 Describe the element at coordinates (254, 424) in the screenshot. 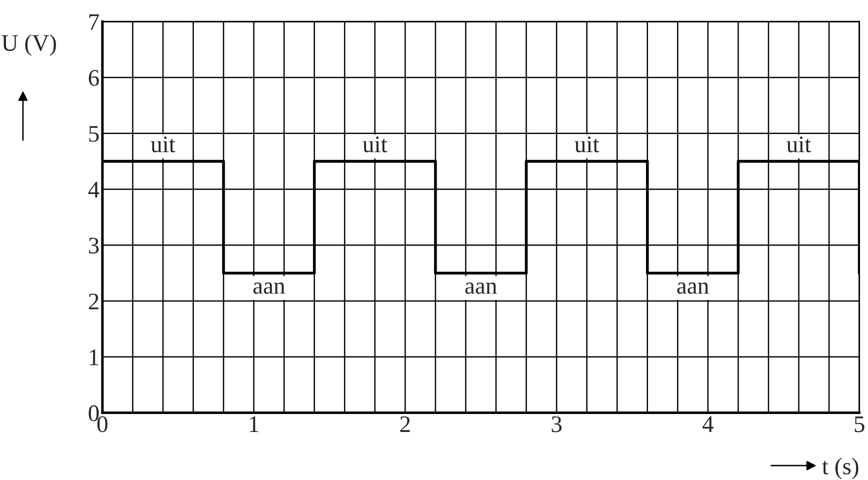

I see `x-tick-label: 1` at that location.